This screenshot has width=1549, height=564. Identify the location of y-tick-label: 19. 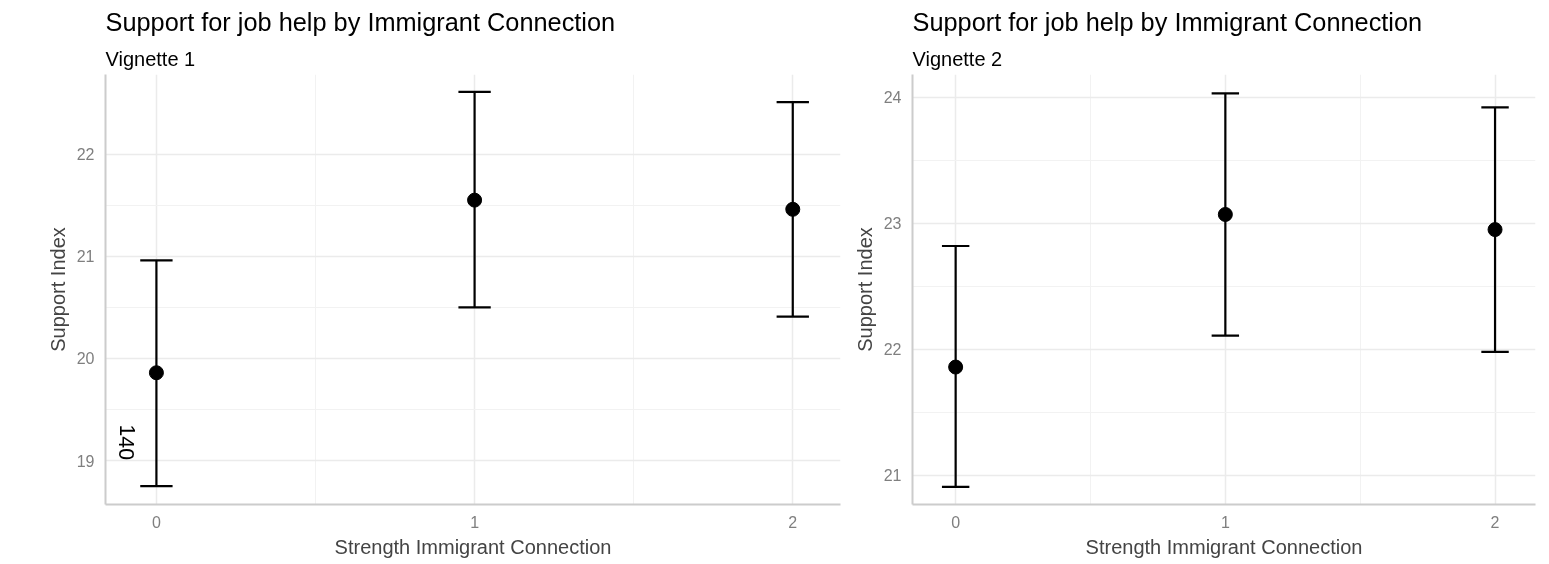
(85, 461).